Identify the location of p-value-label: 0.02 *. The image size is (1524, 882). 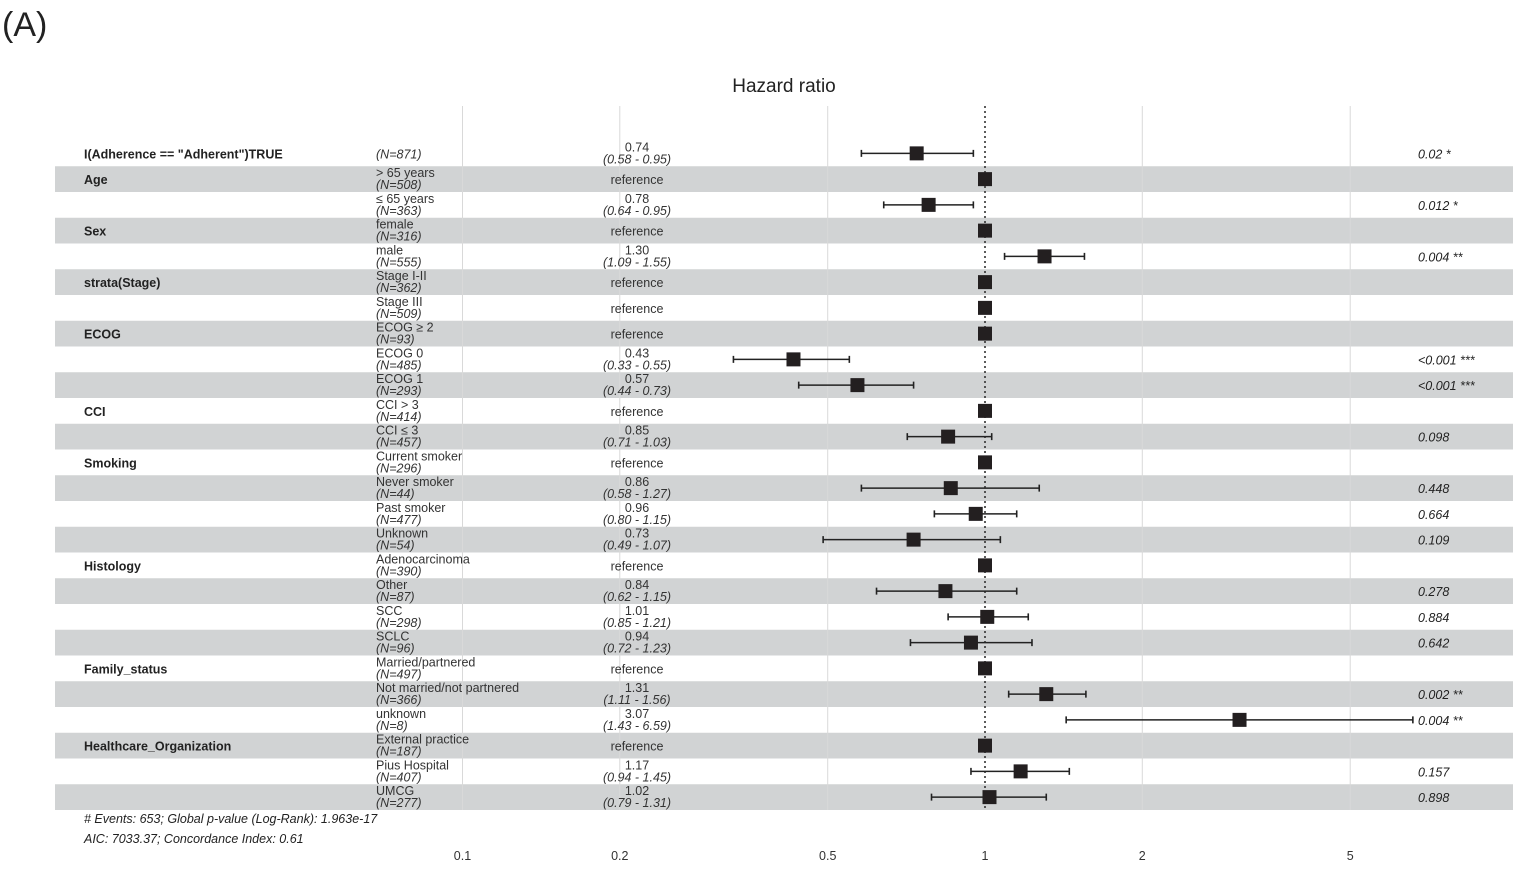
(1435, 154).